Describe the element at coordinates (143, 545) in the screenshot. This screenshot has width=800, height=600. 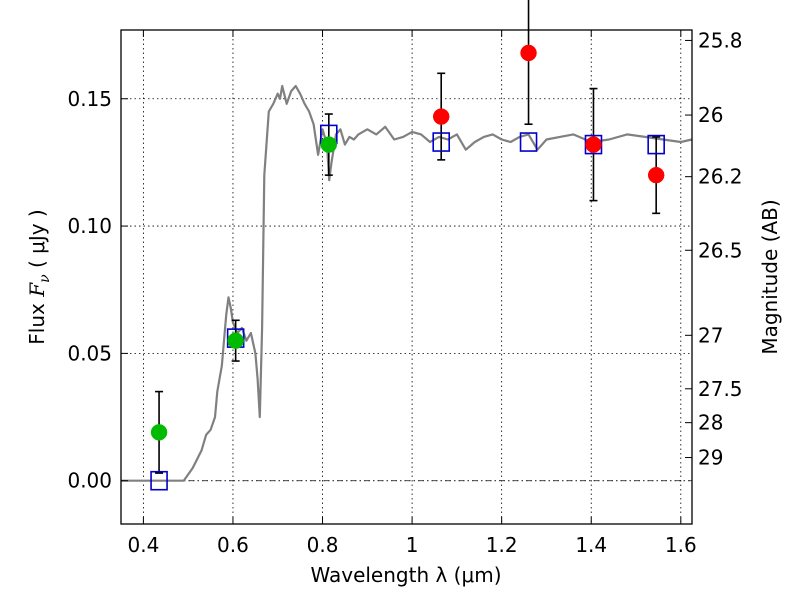
I see `x-tick-label: 0.4` at that location.